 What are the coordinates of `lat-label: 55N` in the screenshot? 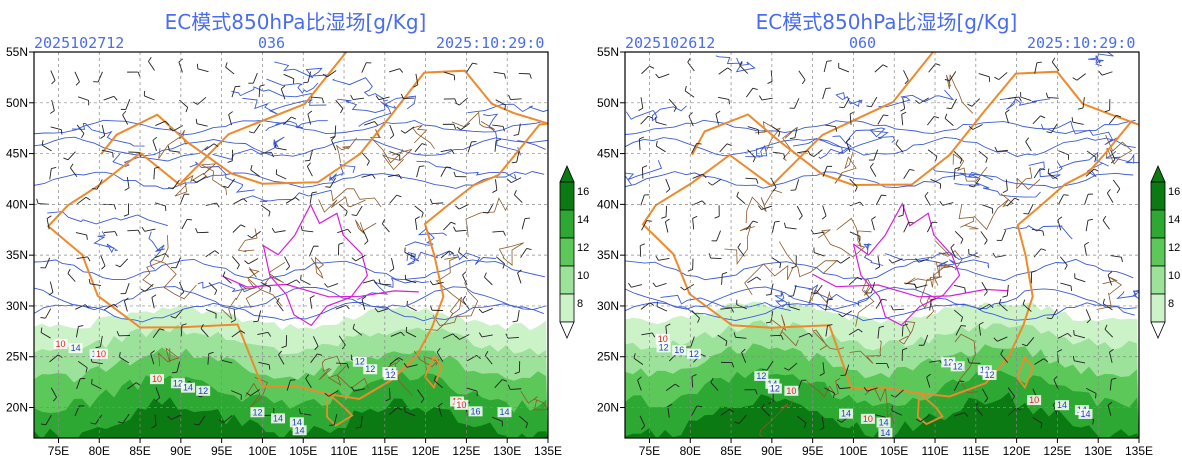 It's located at (608, 52).